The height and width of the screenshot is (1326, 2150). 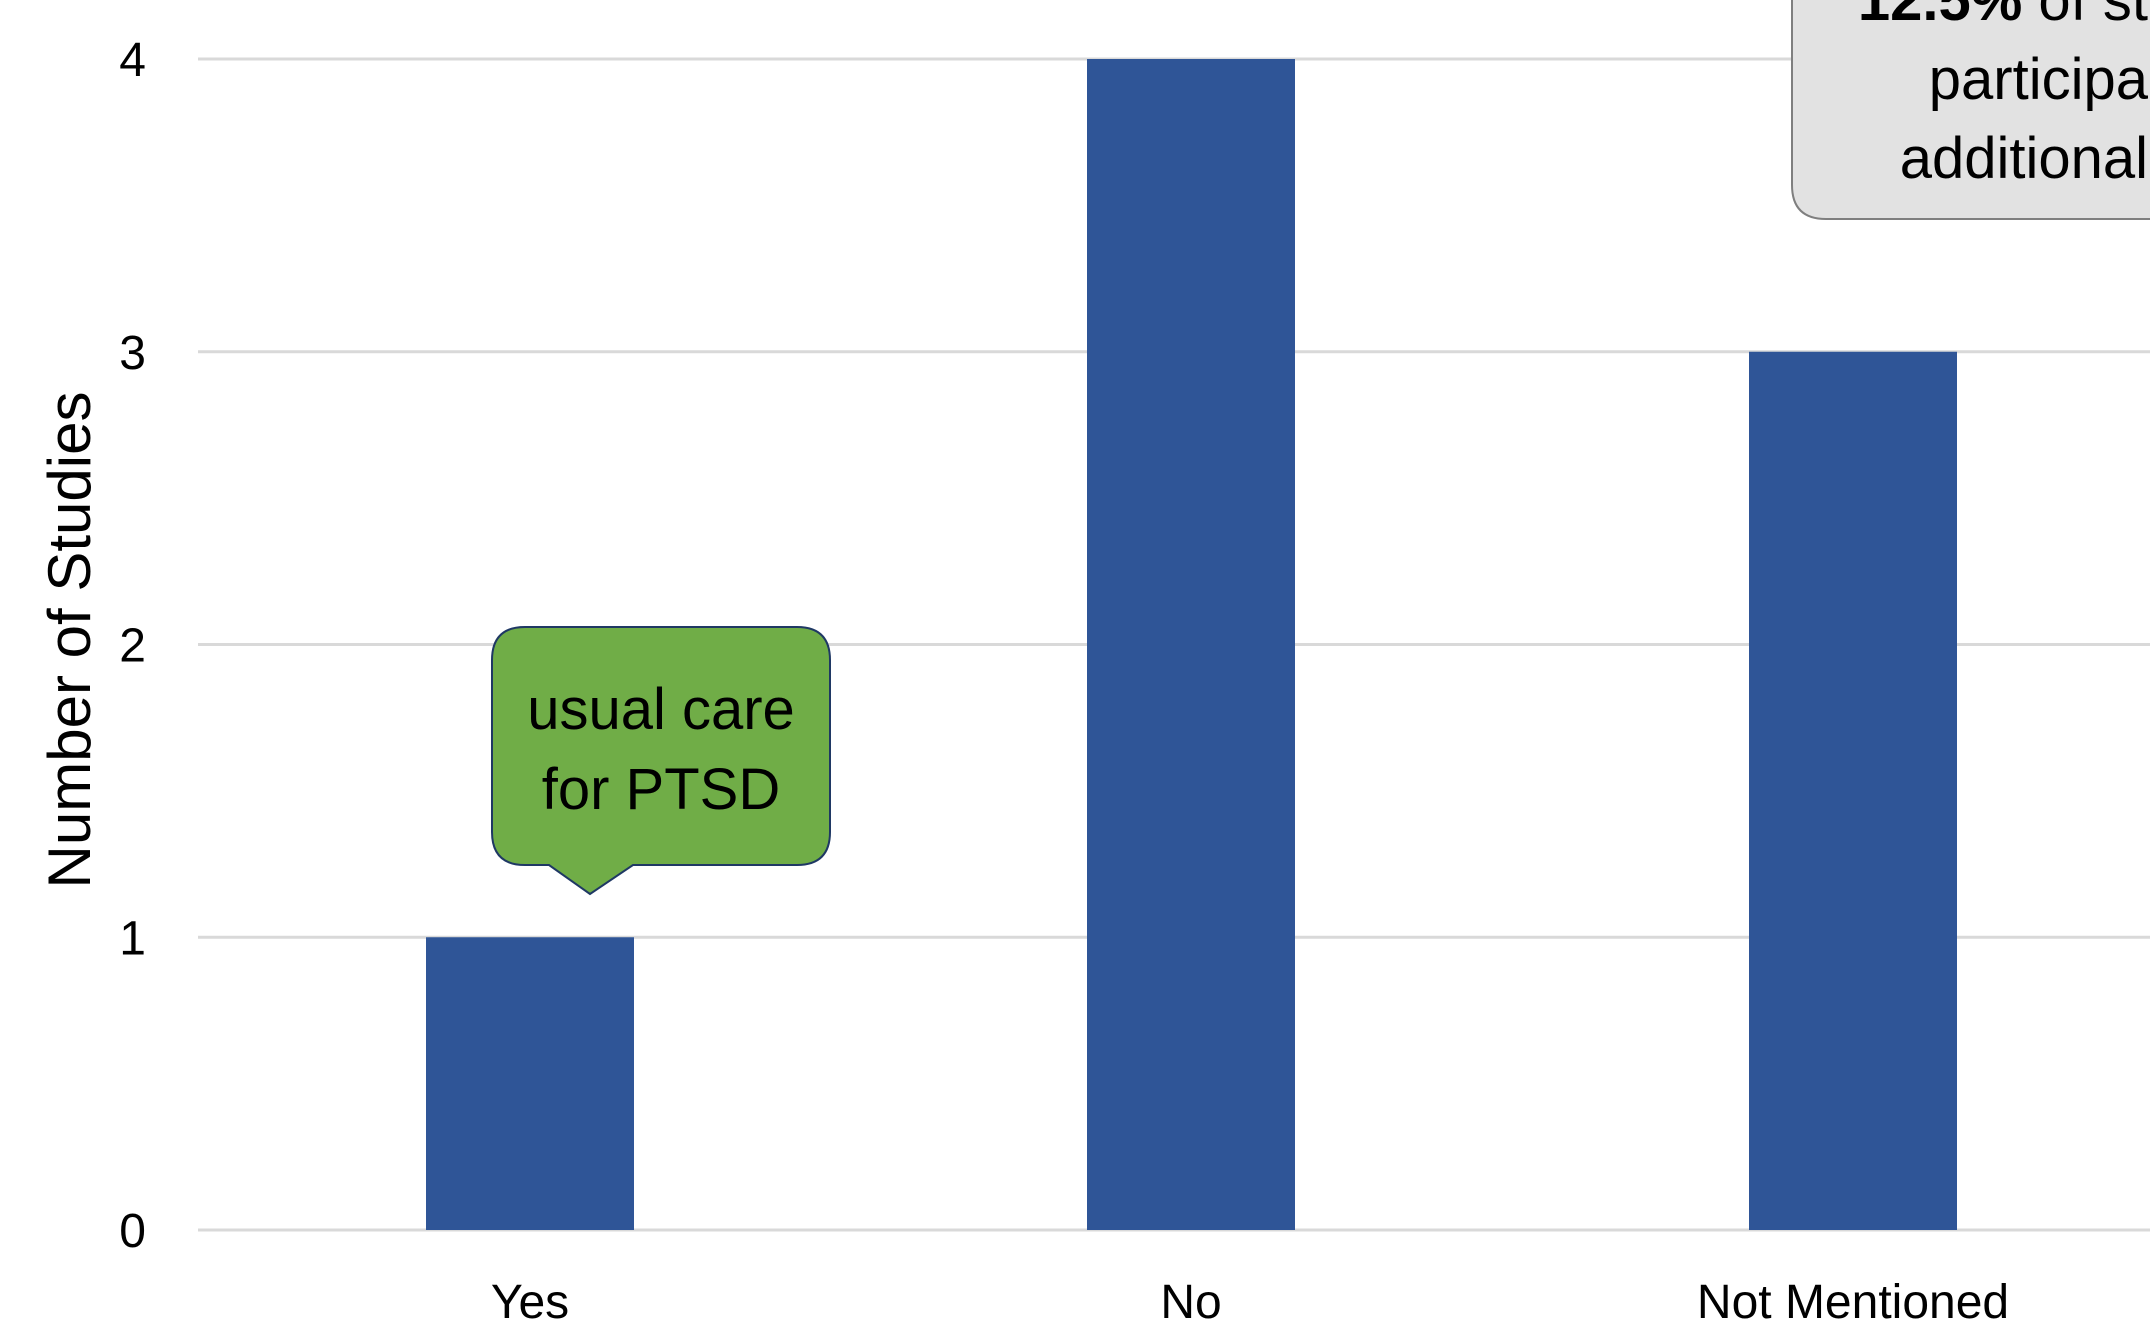 I want to click on y-tick-label: 4, so click(x=132, y=60).